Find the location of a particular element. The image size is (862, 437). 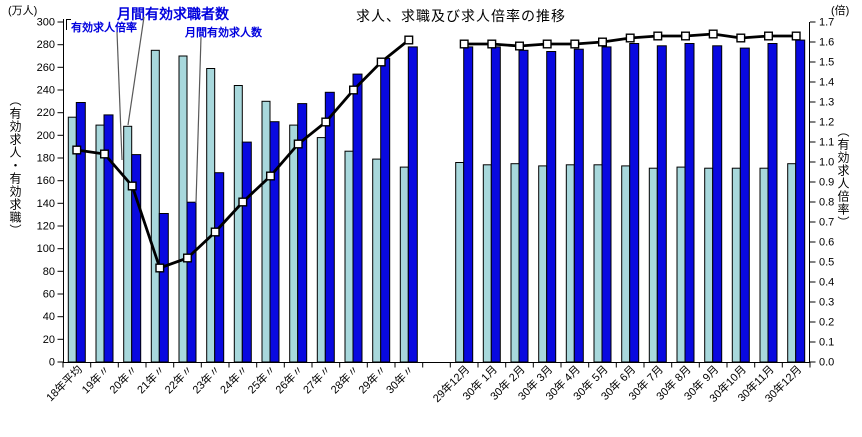

right-axis-tick-label: 1.3 is located at coordinates (826, 103).